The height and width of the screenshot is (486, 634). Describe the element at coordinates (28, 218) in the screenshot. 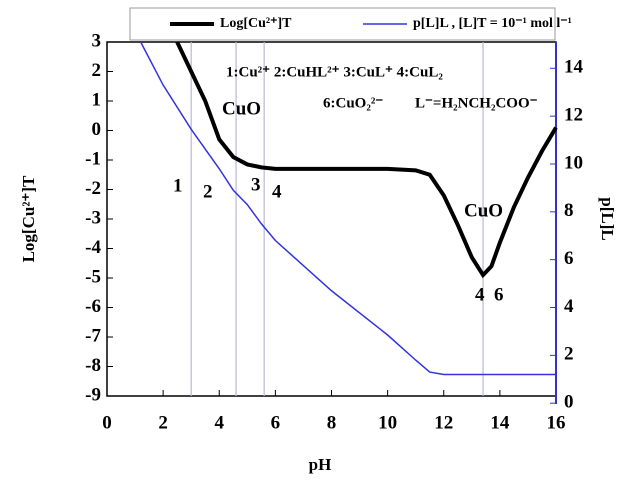

I see `y-axis-label: Log[Cu²⁺]T` at that location.